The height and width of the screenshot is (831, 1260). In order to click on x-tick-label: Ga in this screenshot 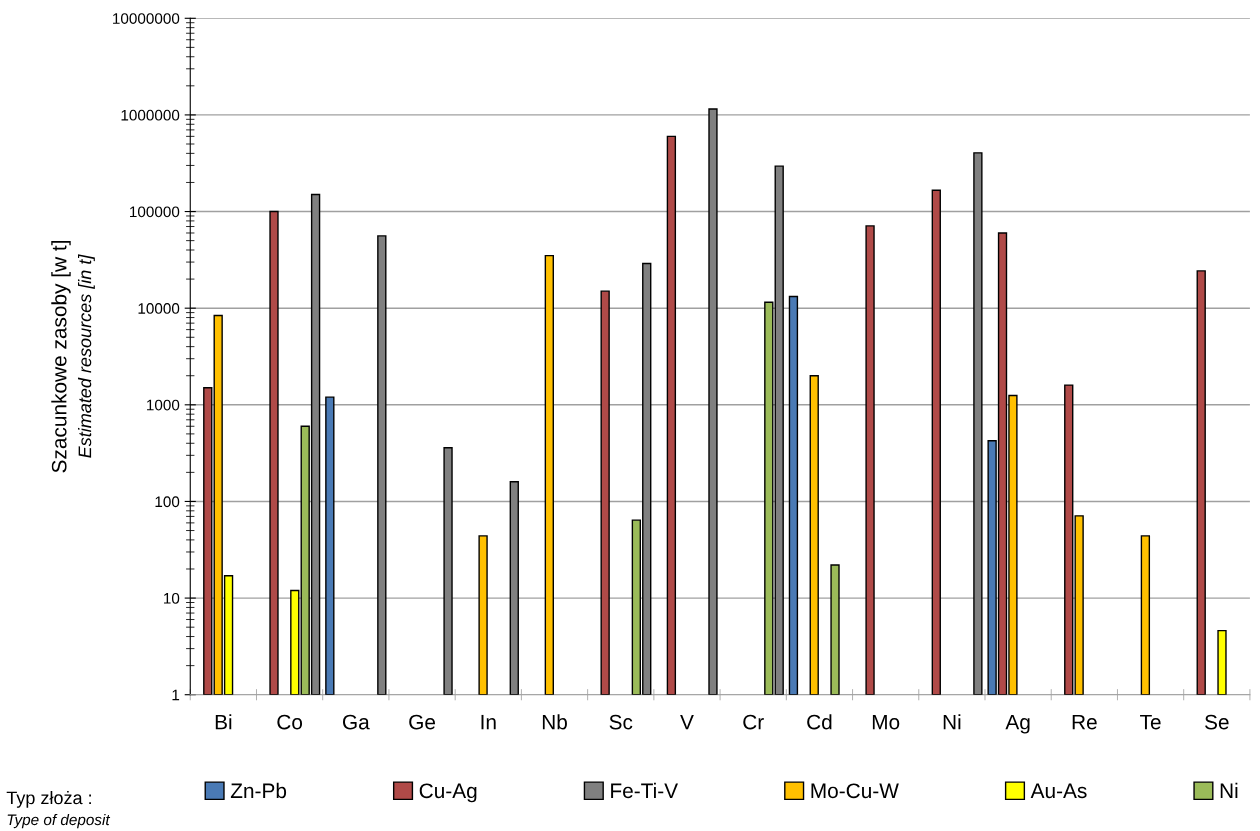, I will do `click(356, 722)`.